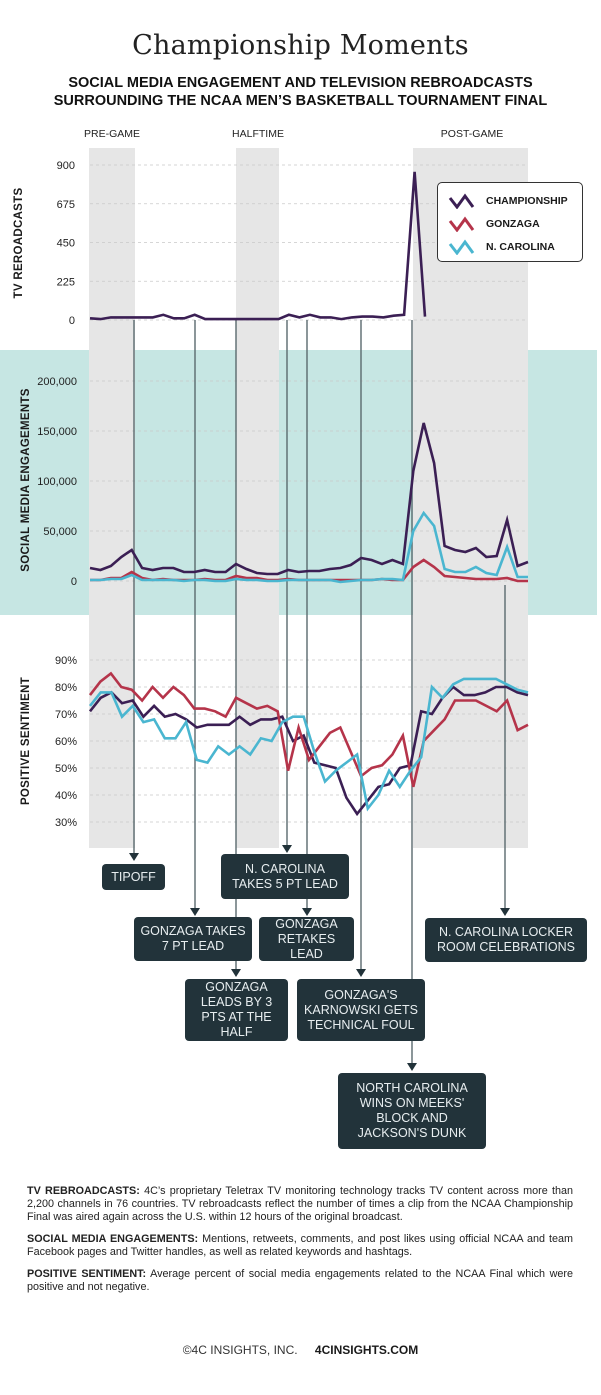 The width and height of the screenshot is (601, 1395). What do you see at coordinates (240, 1350) in the screenshot?
I see `copyright: ©4C INSIGHTS, INC.` at bounding box center [240, 1350].